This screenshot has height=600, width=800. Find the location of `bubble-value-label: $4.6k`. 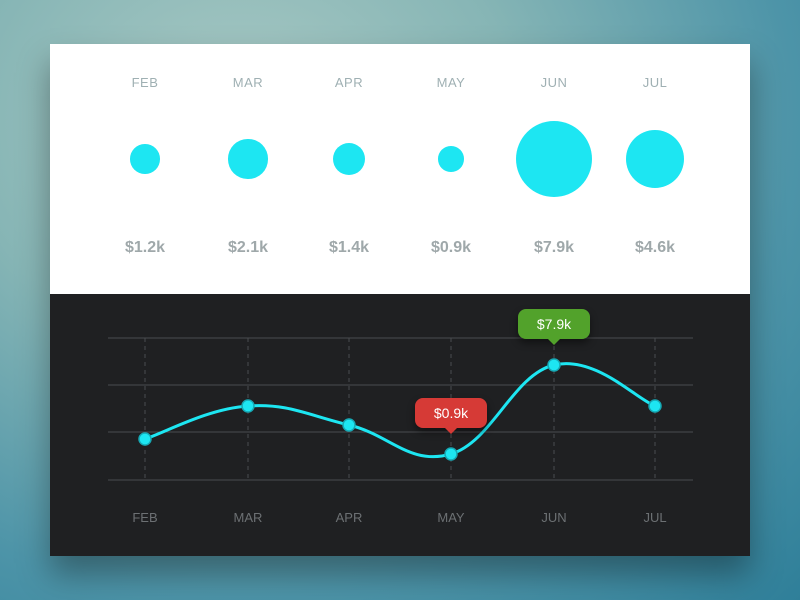

bubble-value-label: $4.6k is located at coordinates (655, 247).